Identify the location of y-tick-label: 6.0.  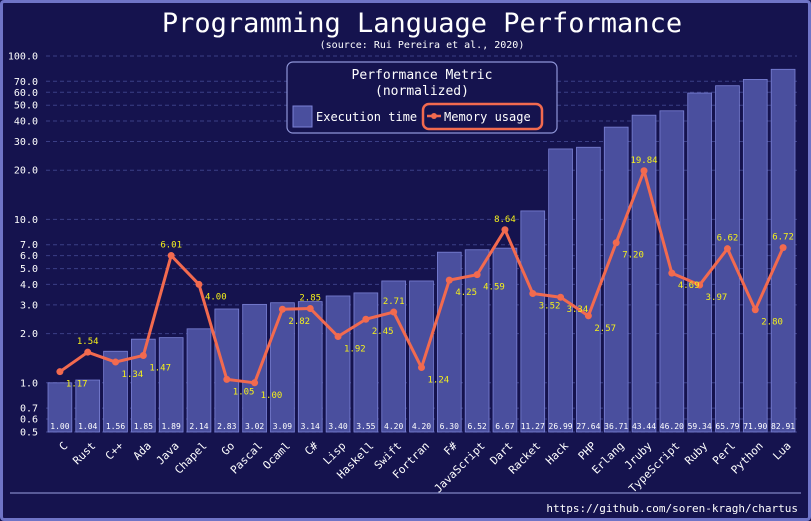
(29, 256).